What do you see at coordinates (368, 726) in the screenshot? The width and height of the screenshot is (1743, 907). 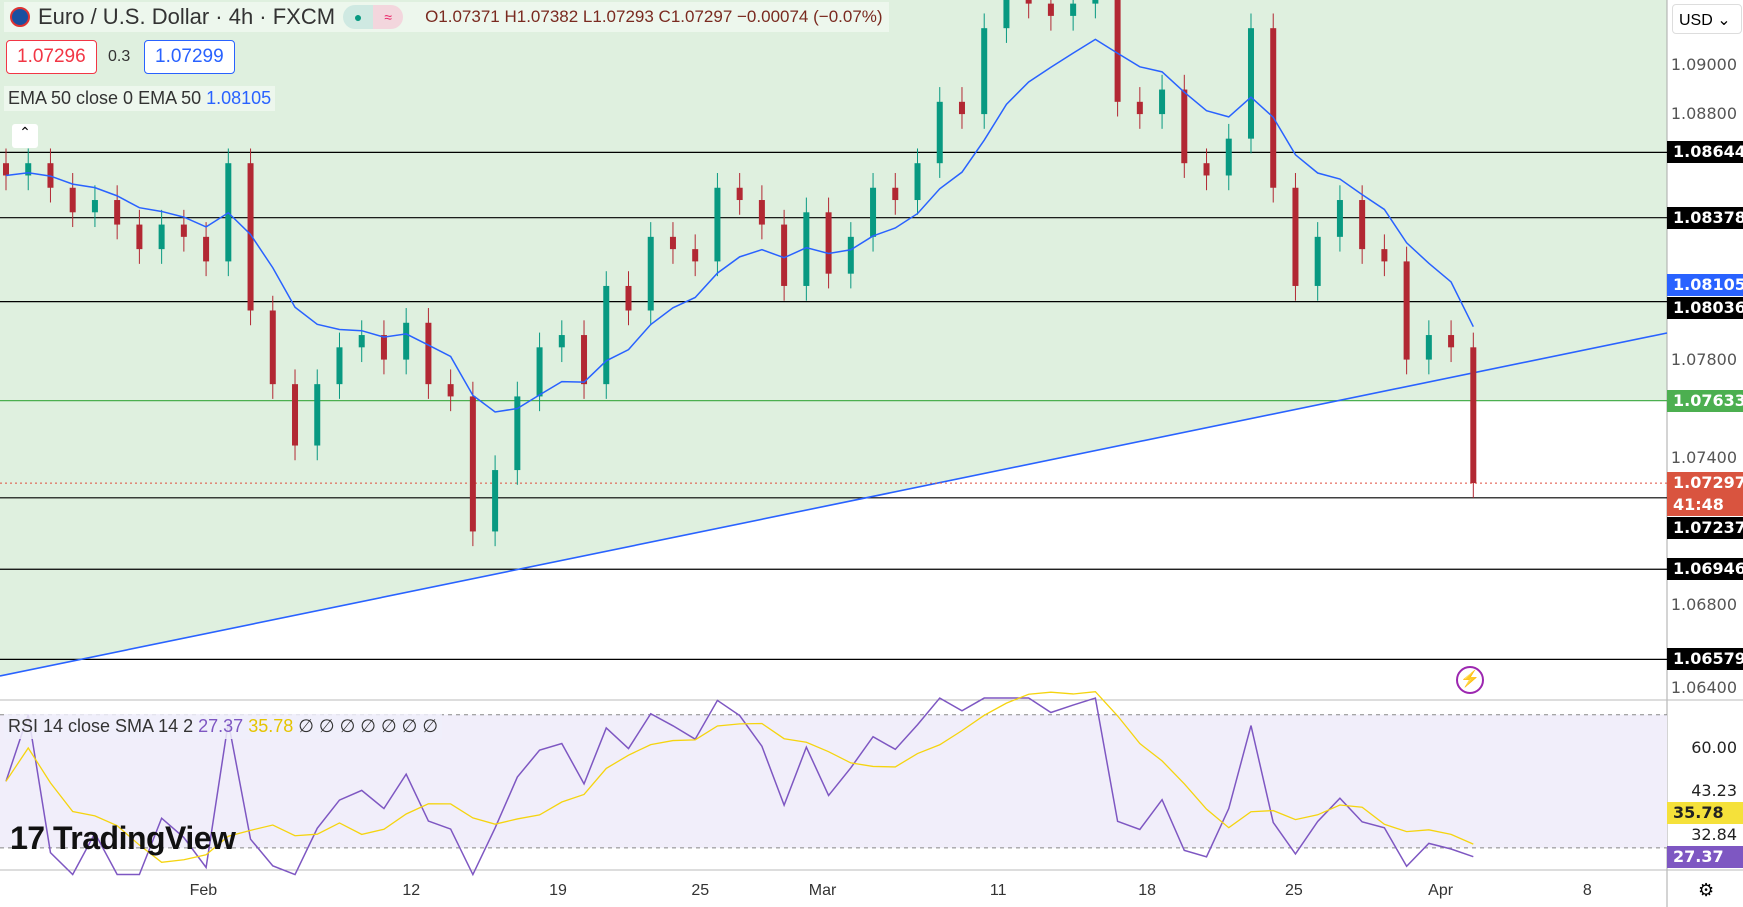 I see `rsi-extra-values: ∅ ∅ ∅ ∅ ∅ ∅ ∅` at bounding box center [368, 726].